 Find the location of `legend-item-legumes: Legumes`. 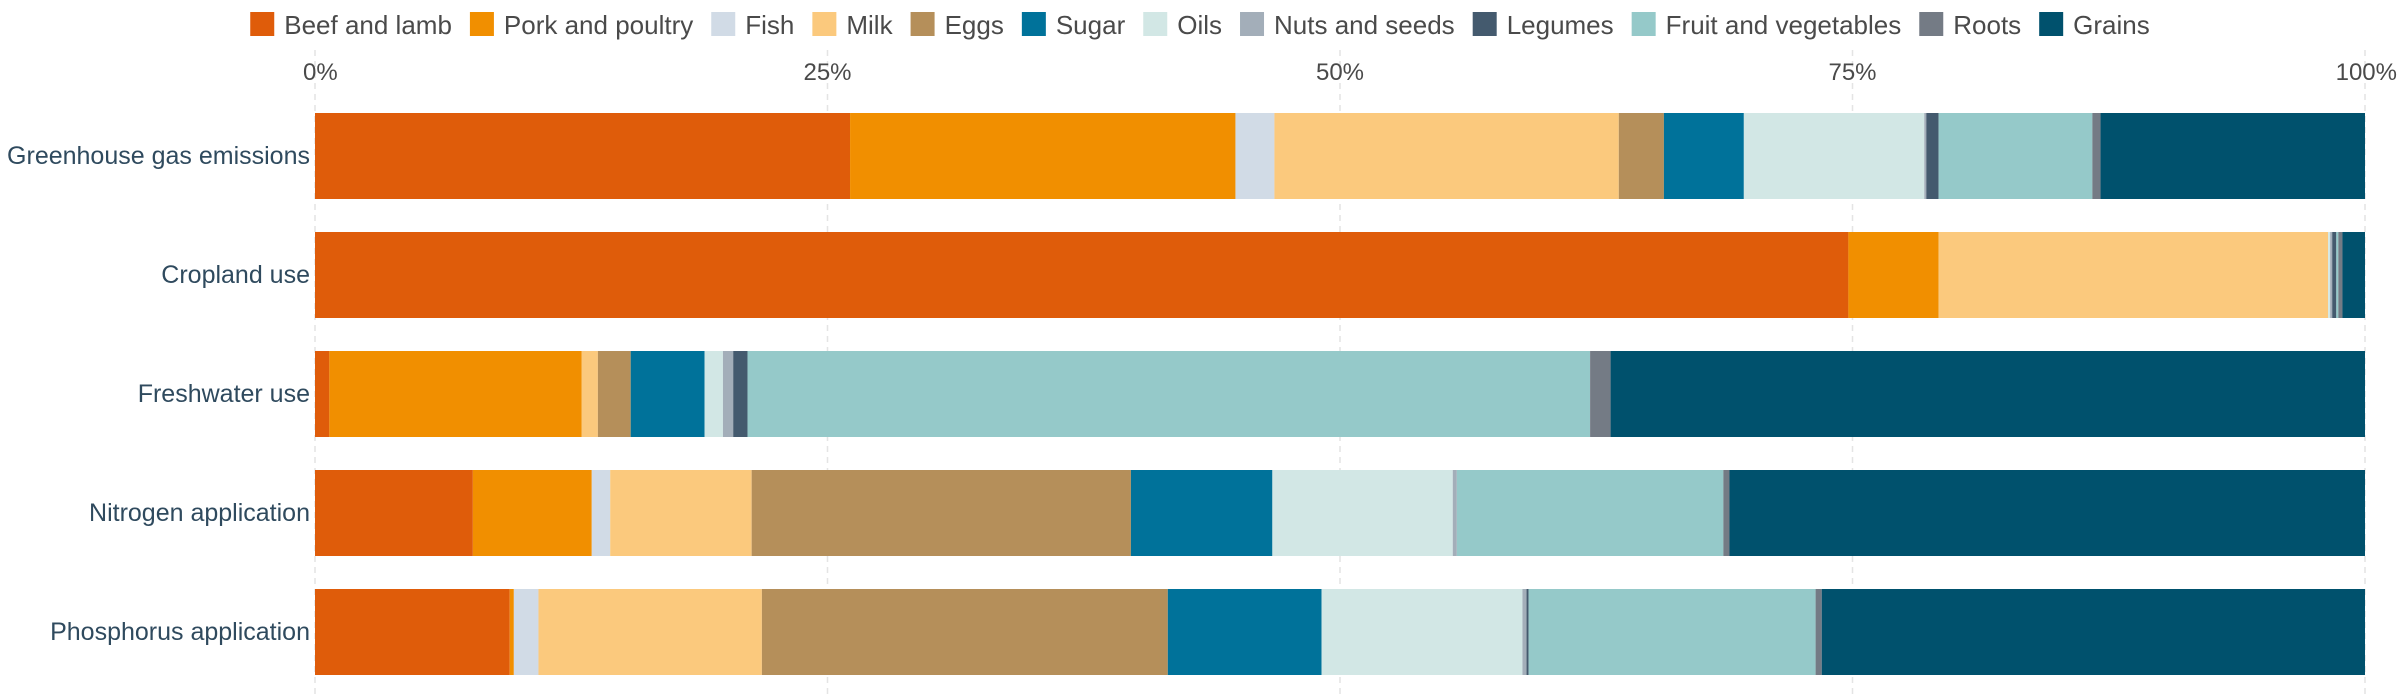

legend-item-legumes: Legumes is located at coordinates (1543, 25).